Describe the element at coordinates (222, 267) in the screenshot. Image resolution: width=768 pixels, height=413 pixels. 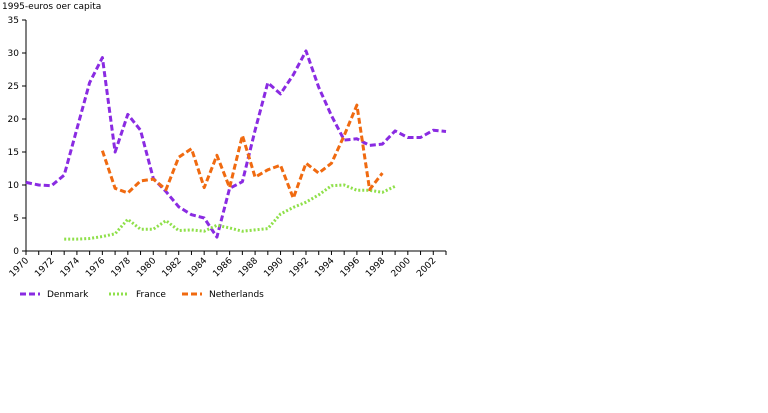
I see `x-tick-label: 1986` at that location.